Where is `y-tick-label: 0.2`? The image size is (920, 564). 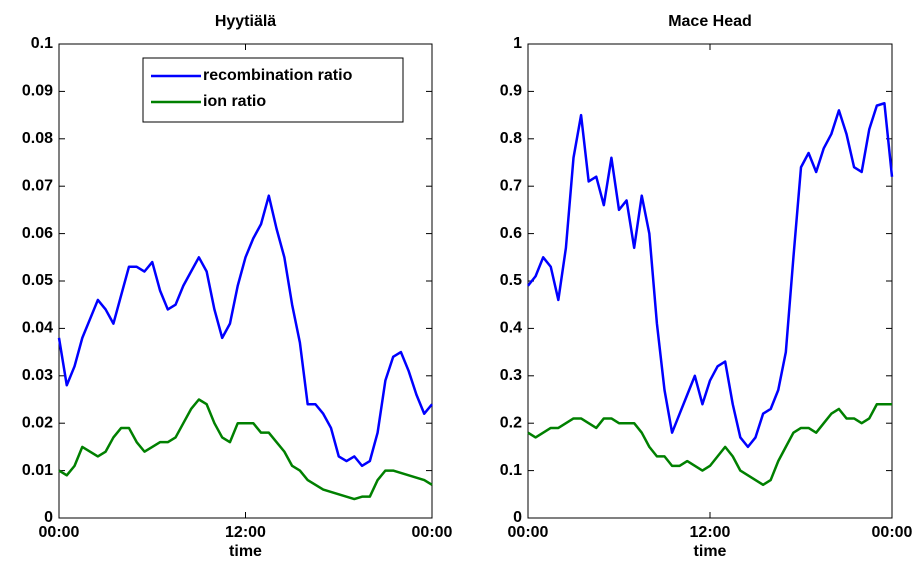 y-tick-label: 0.2 is located at coordinates (511, 422).